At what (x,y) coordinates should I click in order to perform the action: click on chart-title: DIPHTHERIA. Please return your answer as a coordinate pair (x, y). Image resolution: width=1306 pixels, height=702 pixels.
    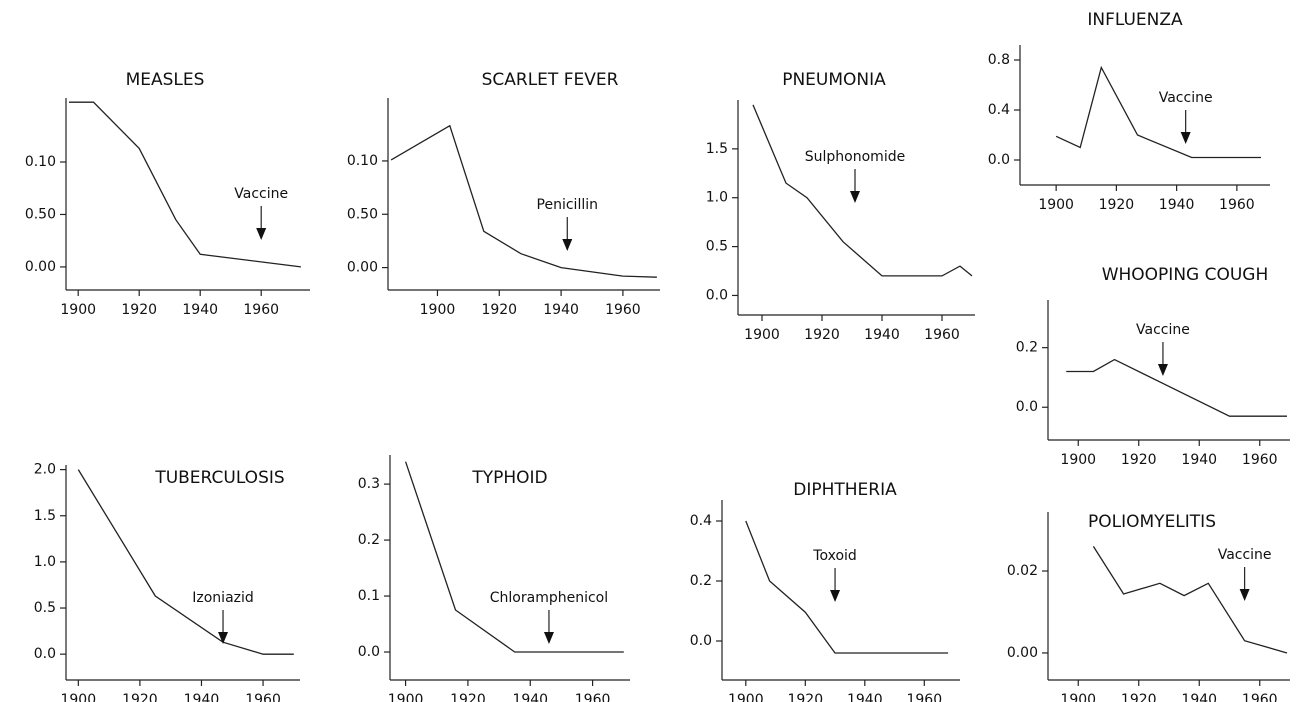
    Looking at the image, I should click on (845, 490).